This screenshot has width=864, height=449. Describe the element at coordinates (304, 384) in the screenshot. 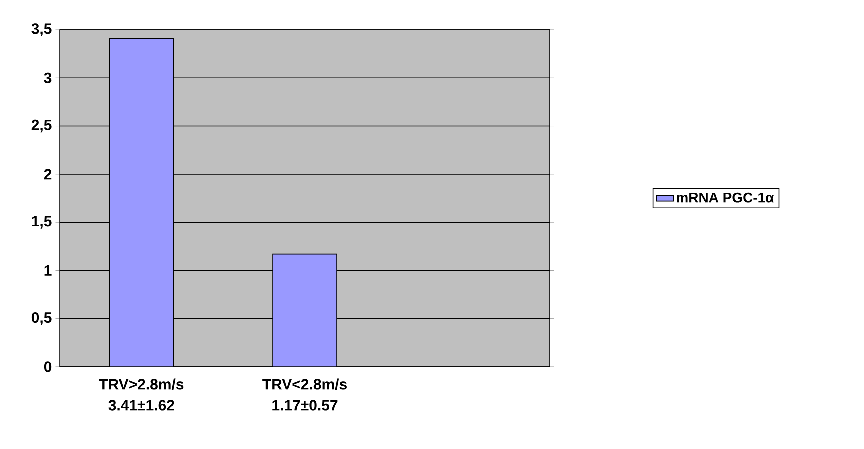

I see `x-tick-label: TRV<2.8m/s` at that location.